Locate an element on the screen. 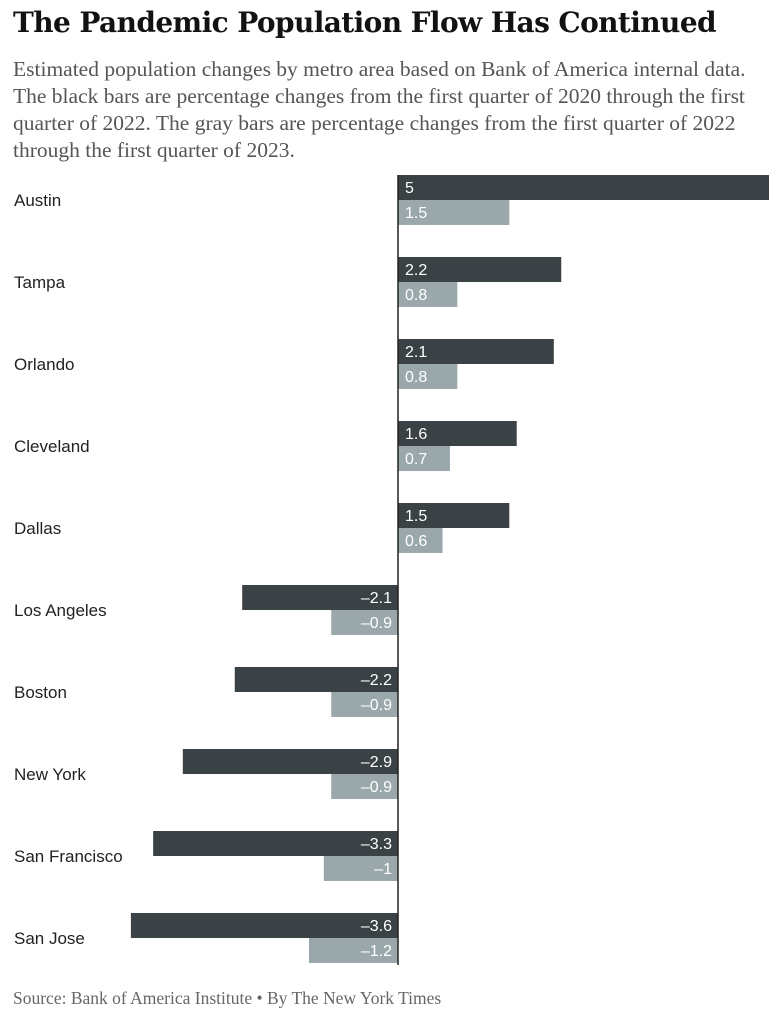 Image resolution: width=783 pixels, height=1024 pixels. category-label: Los Angeles is located at coordinates (60, 610).